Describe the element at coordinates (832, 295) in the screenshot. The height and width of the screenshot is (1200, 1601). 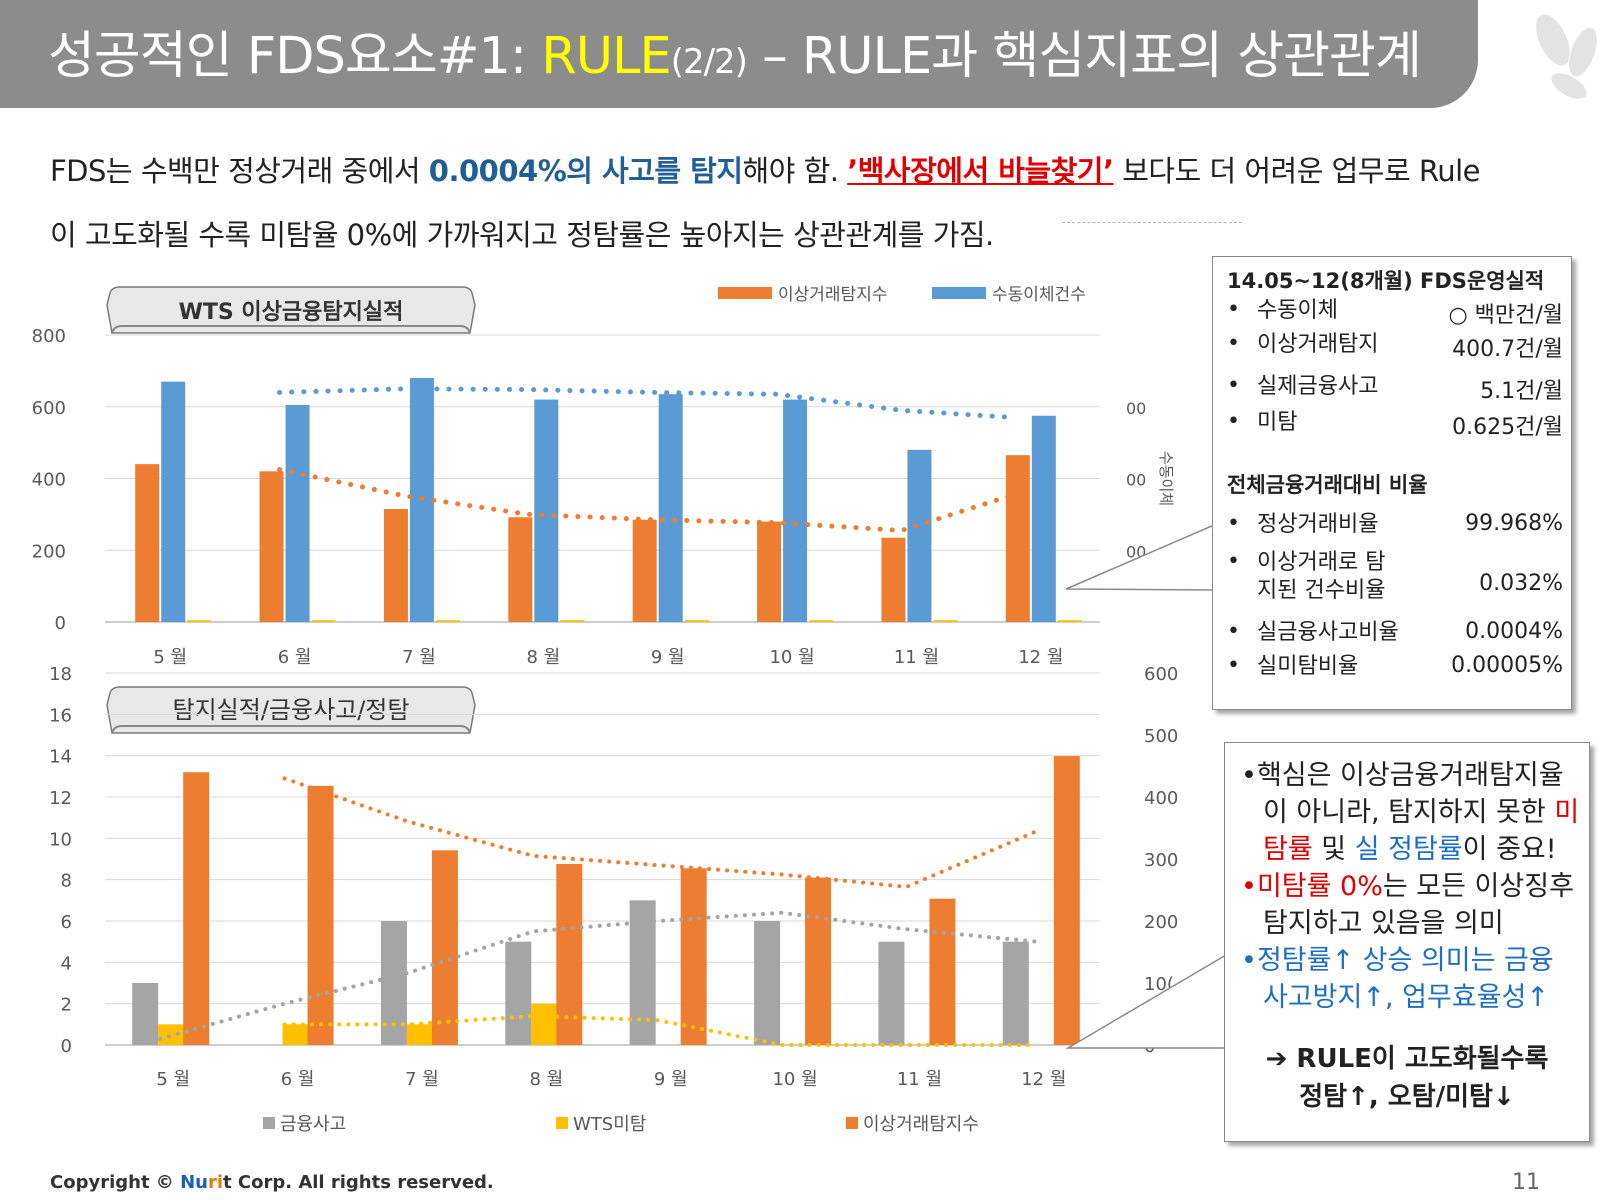
I see `chart1-legend-label: 이상거래탐지수` at that location.